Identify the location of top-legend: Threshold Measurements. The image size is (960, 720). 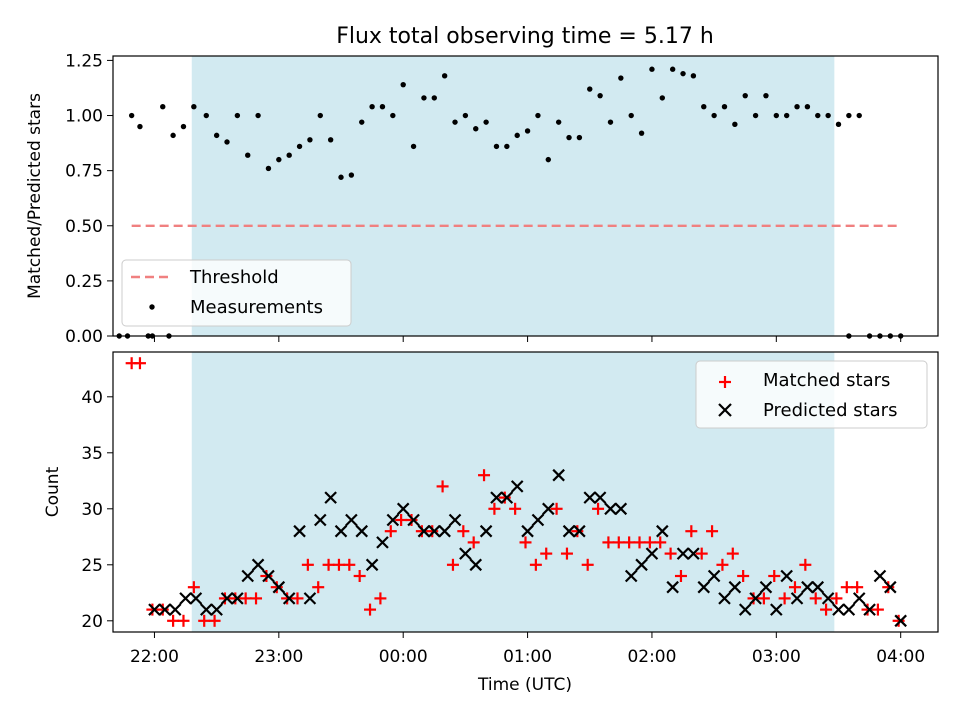
(236, 293).